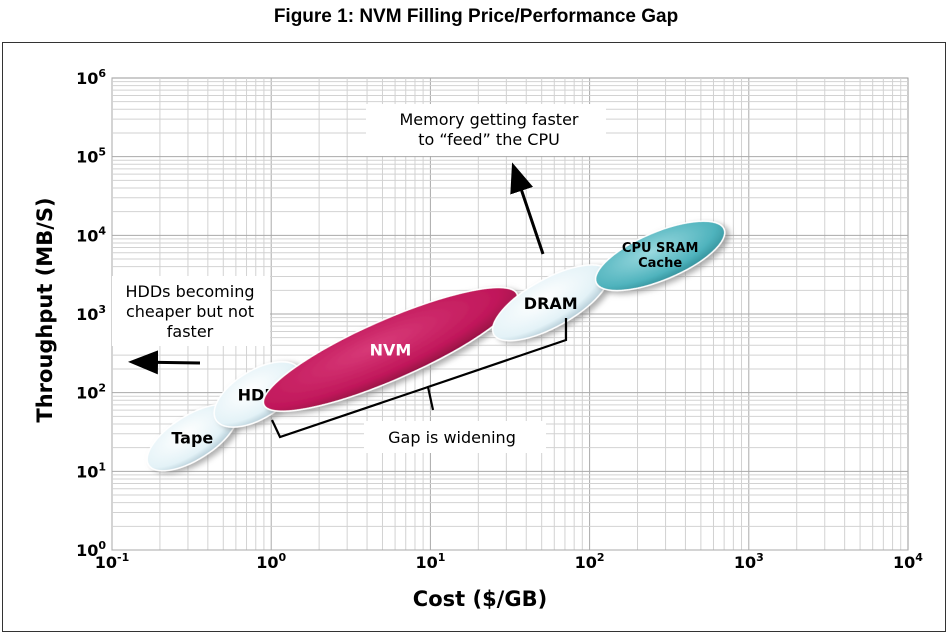 The image size is (952, 636). I want to click on region-label: NVM, so click(391, 349).